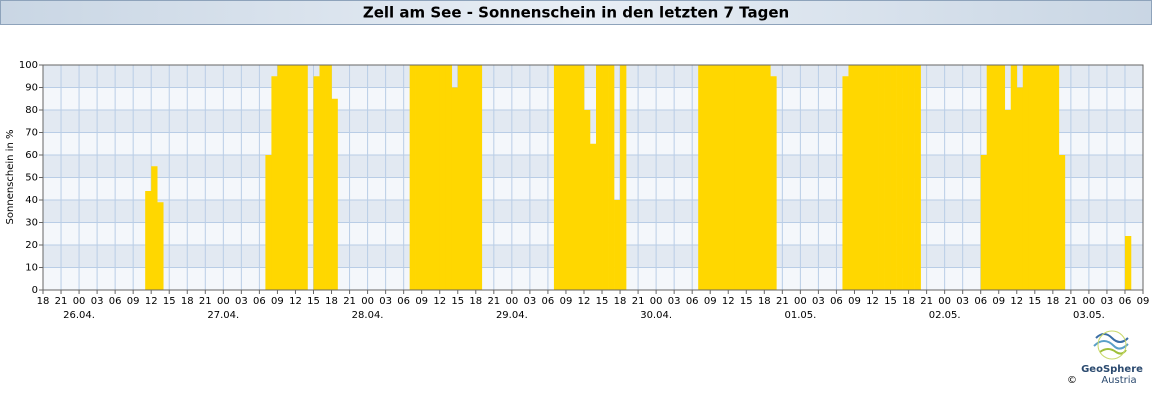 The image size is (1152, 400). What do you see at coordinates (1112, 369) in the screenshot?
I see `logo-name: GeoSphere` at bounding box center [1112, 369].